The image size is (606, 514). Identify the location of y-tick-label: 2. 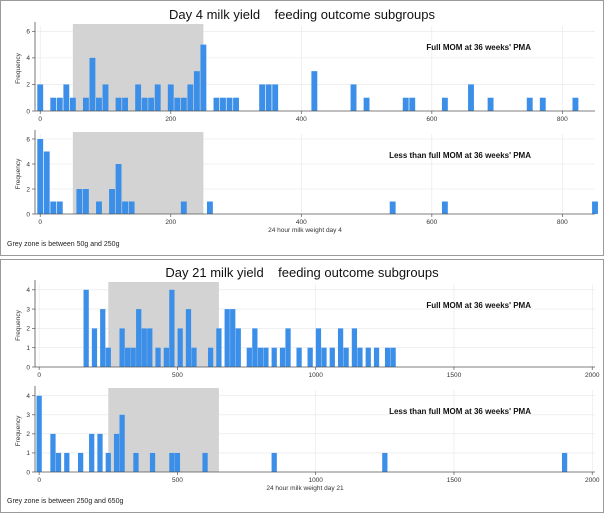
(28, 434).